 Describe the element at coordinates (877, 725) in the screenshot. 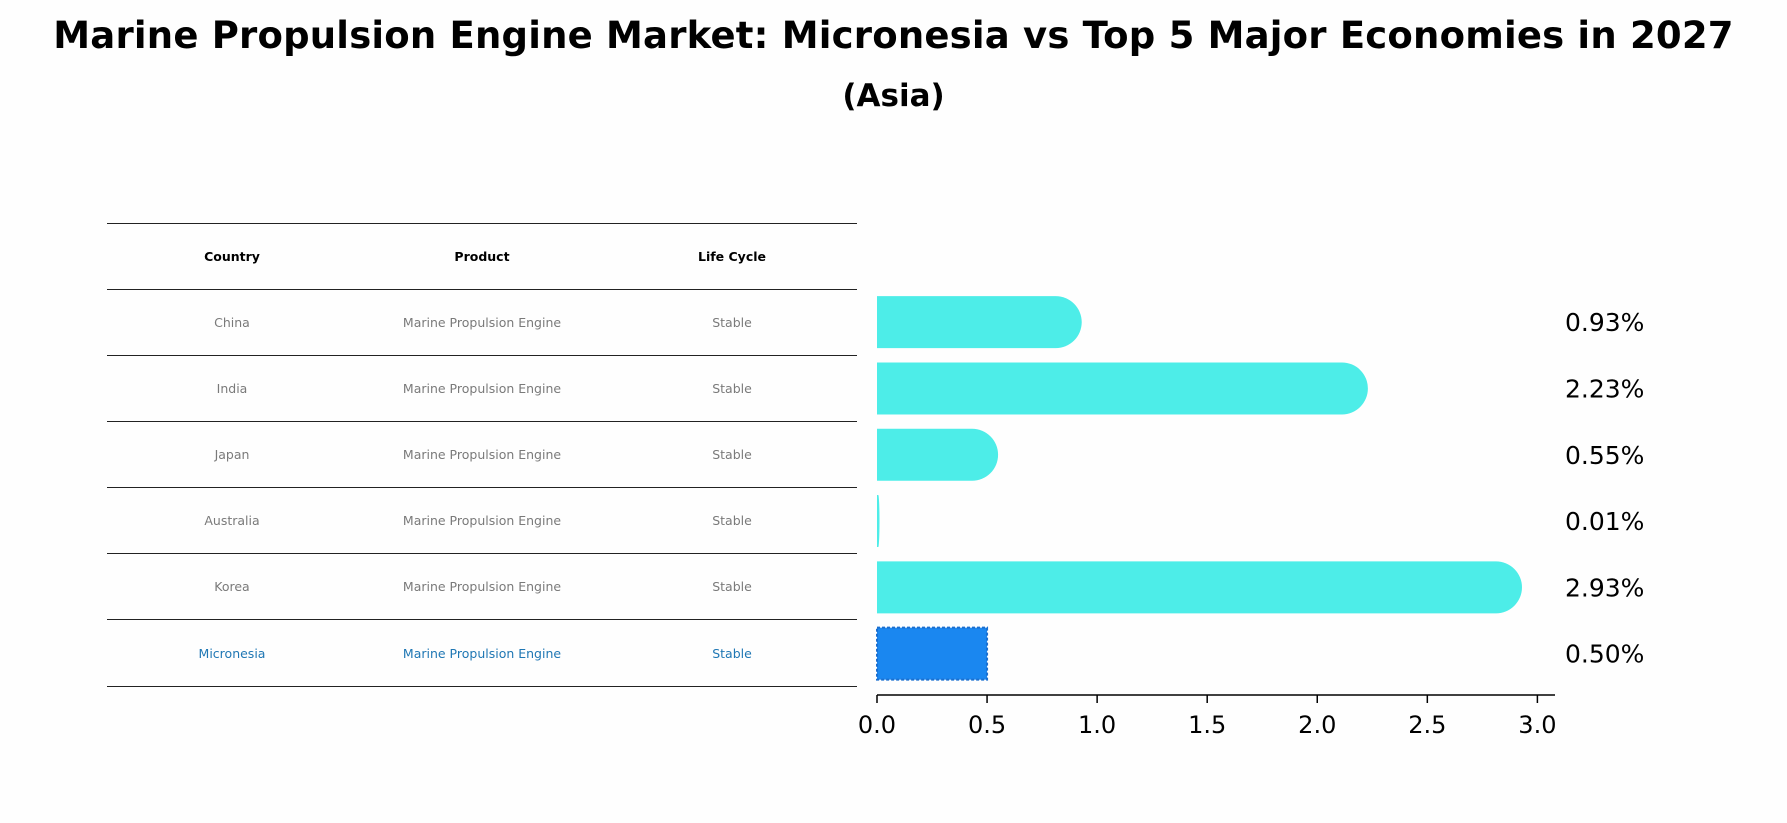

I see `x-tick-label: 0.0` at that location.